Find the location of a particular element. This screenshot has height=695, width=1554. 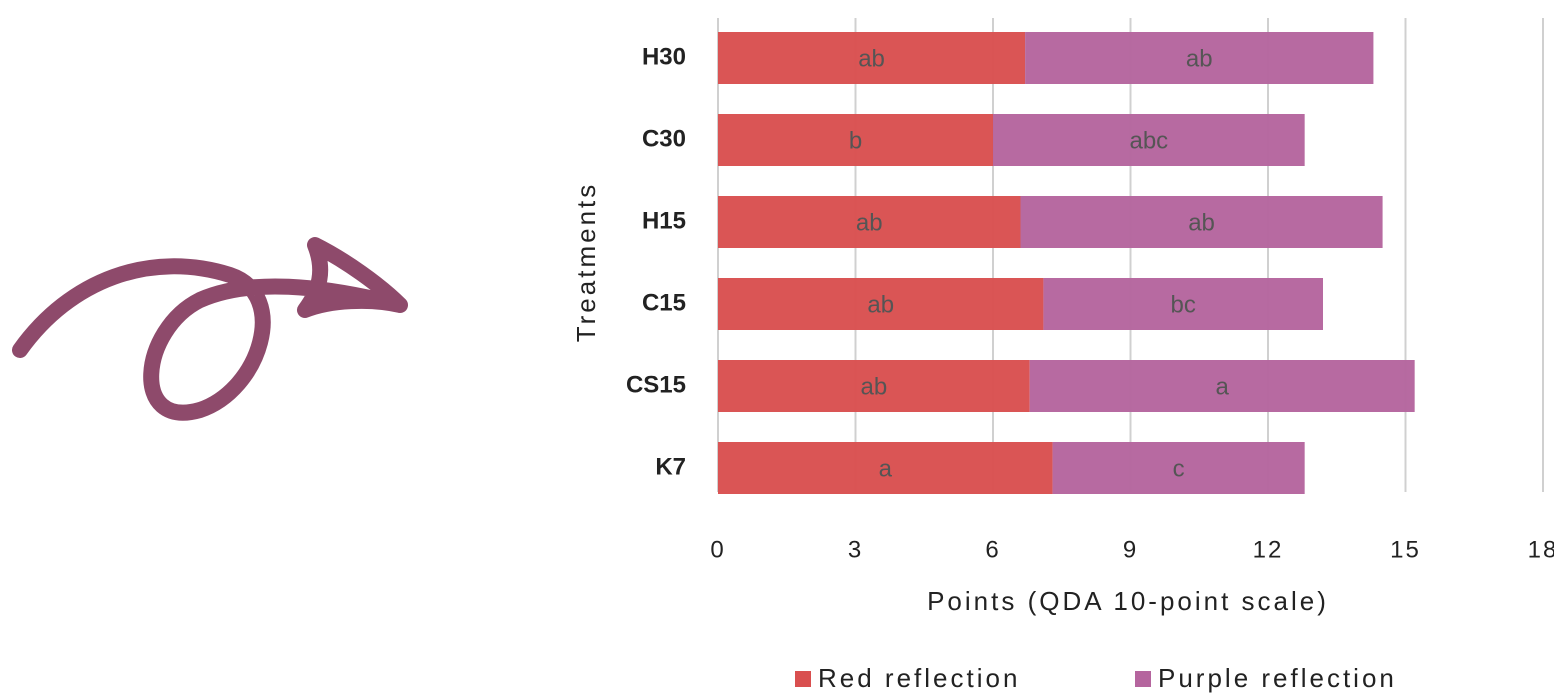

x-tick-label: 3 is located at coordinates (855, 549).